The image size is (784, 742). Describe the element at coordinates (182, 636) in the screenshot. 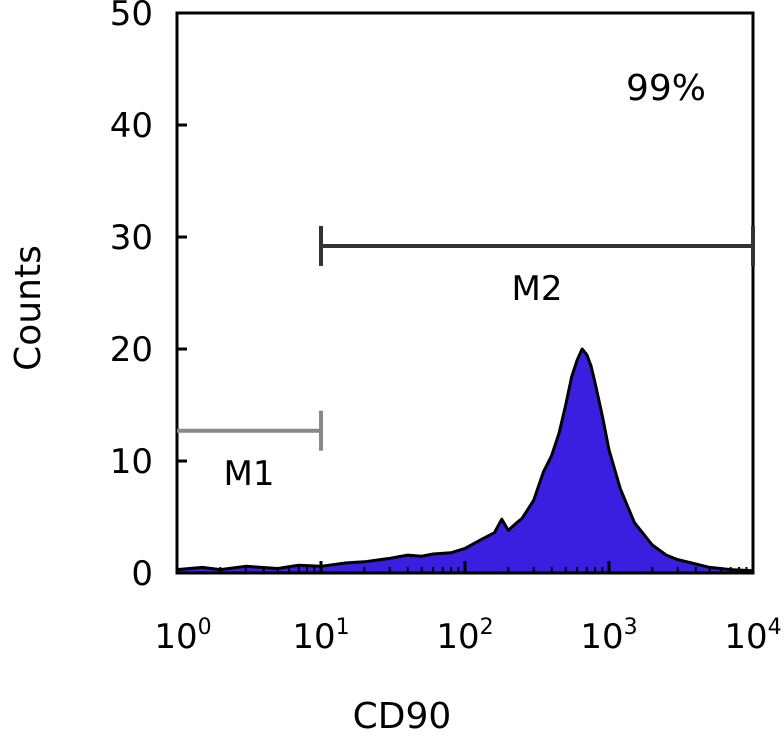

I see `x-tick-label: 10⁰` at that location.